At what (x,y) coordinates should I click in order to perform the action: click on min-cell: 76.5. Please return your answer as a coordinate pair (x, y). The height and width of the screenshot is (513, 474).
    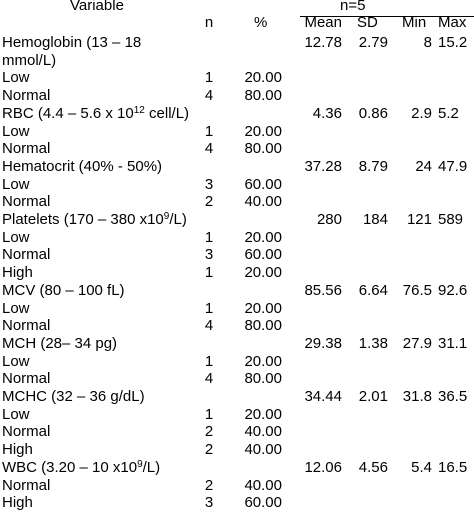
    Looking at the image, I should click on (417, 290).